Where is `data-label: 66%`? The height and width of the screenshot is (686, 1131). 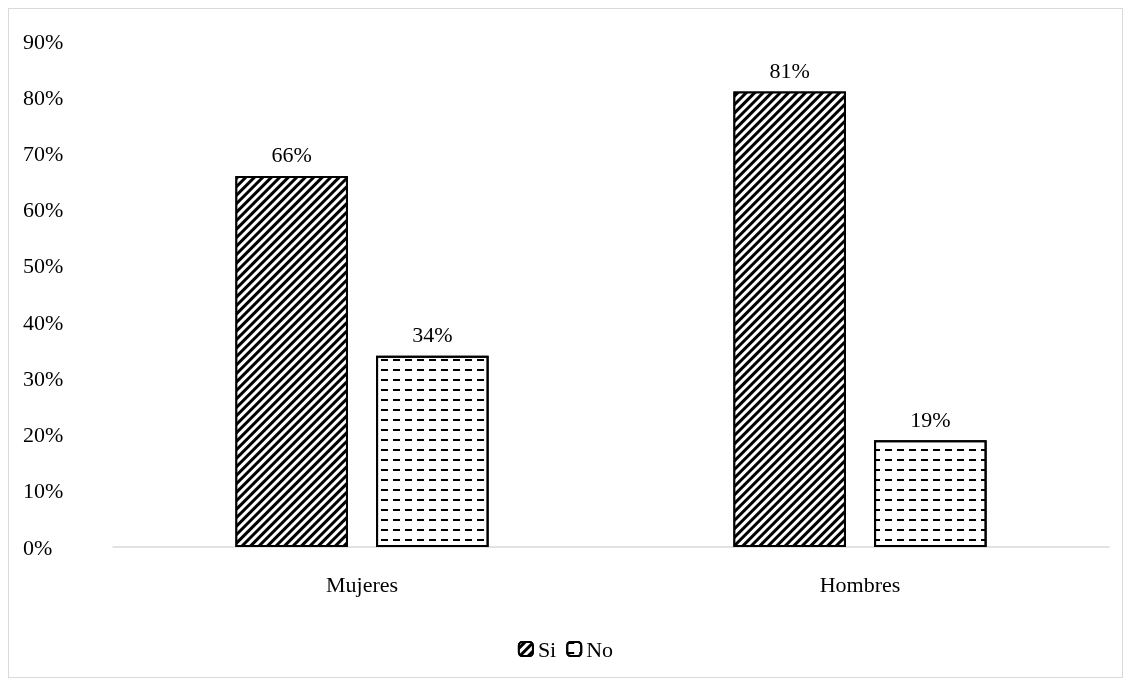
data-label: 66% is located at coordinates (291, 155).